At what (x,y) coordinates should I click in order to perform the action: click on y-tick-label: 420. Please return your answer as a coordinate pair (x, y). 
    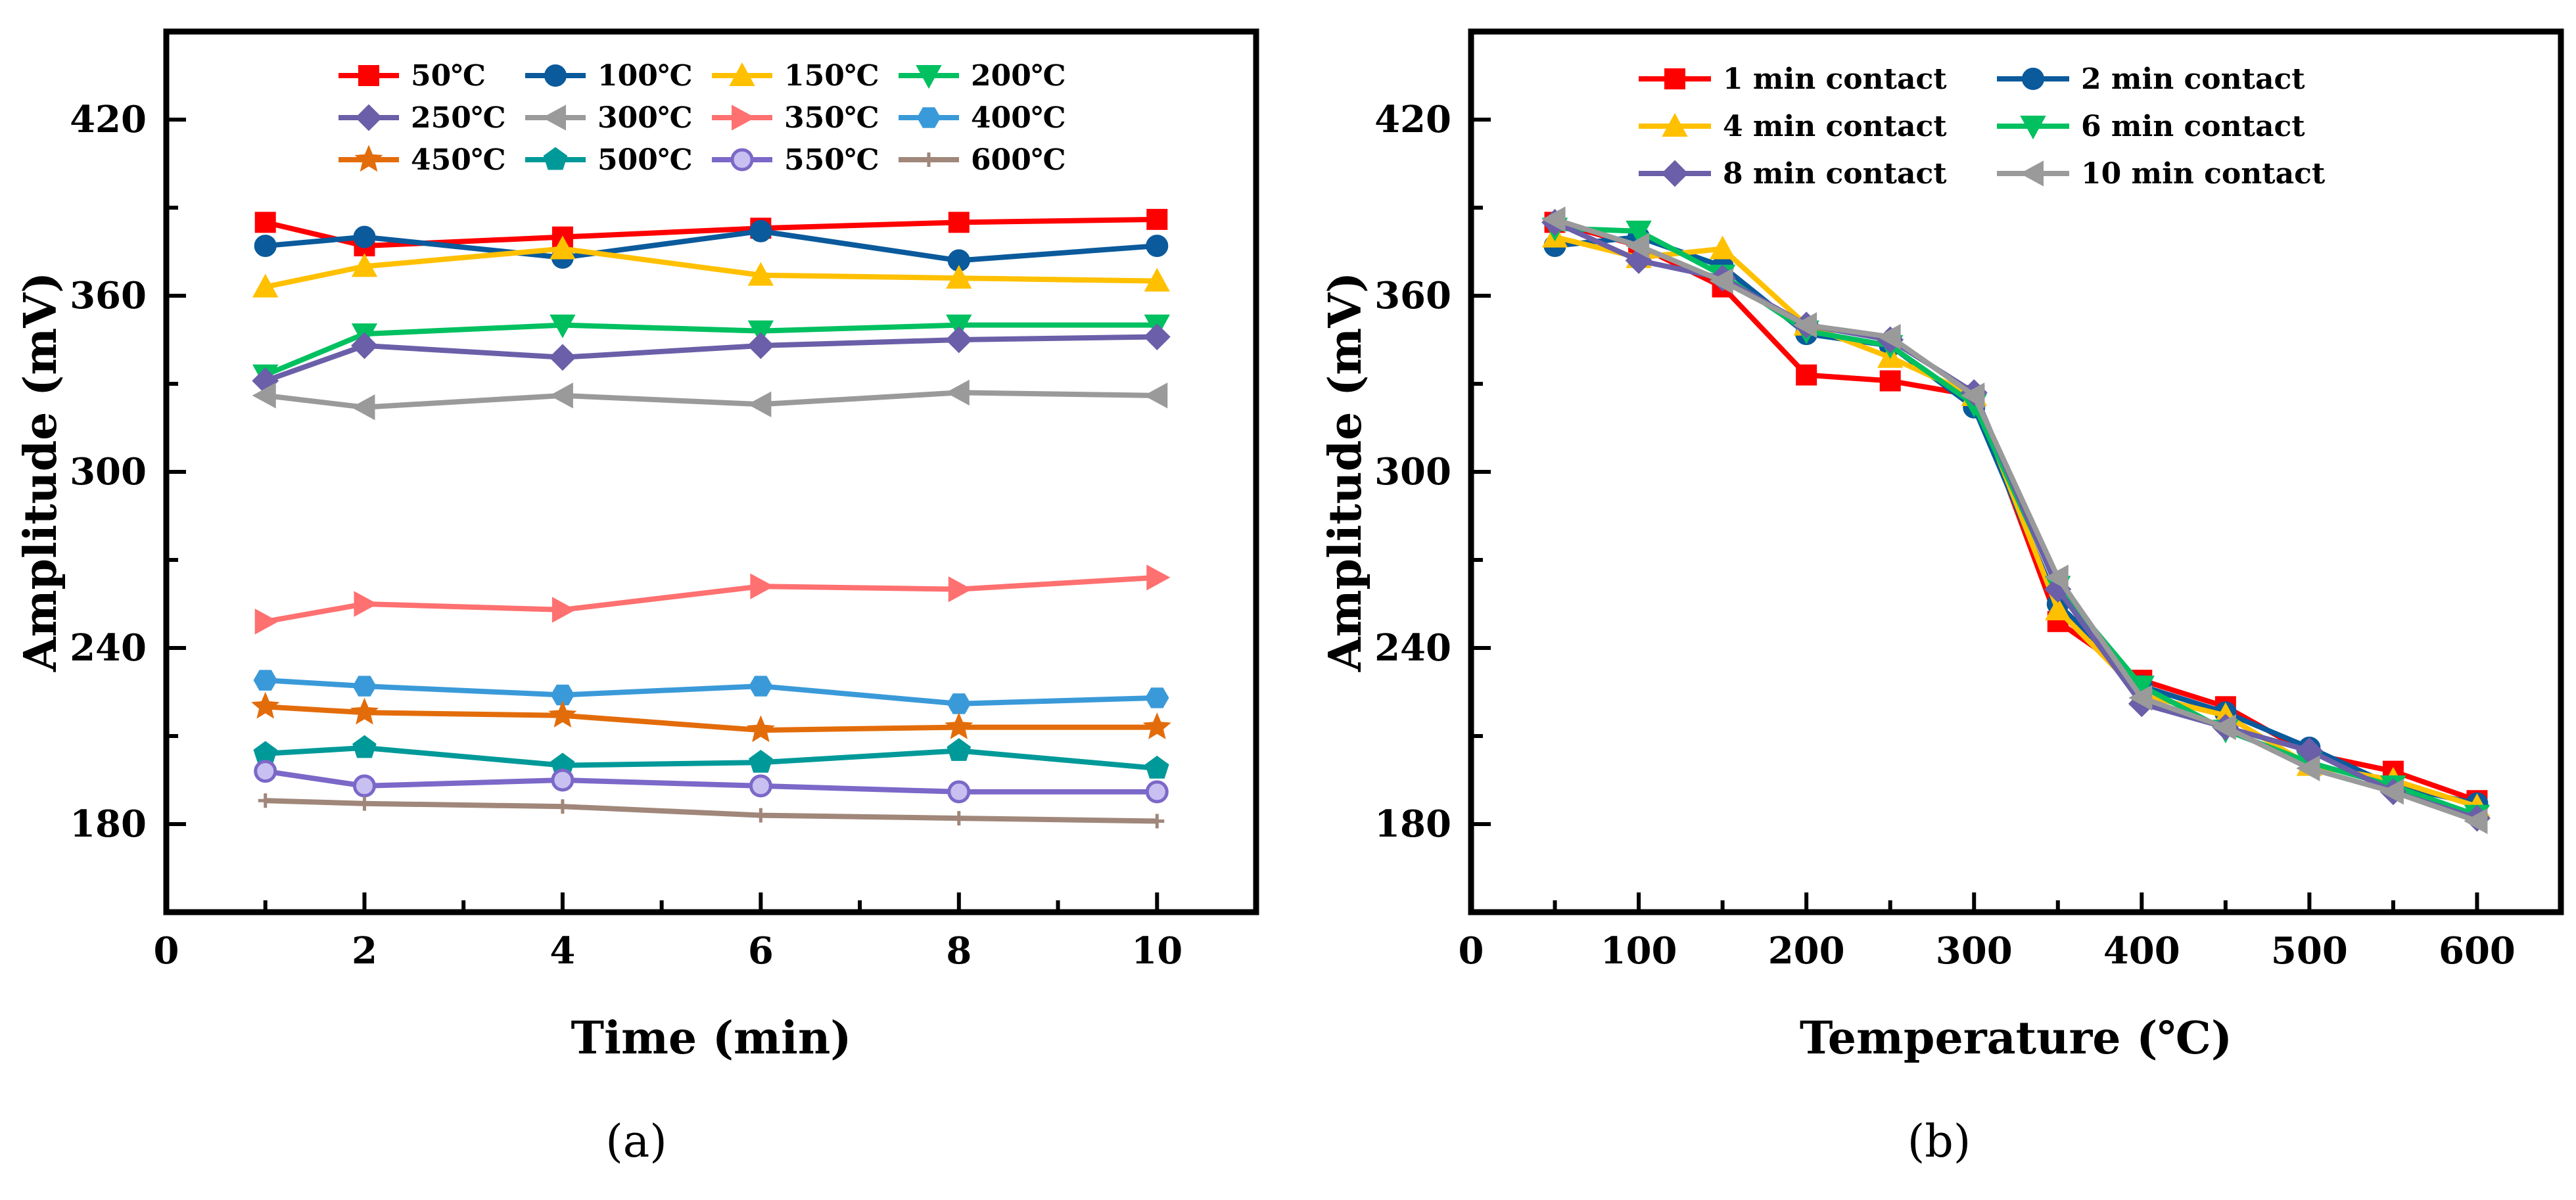
    Looking at the image, I should click on (1412, 119).